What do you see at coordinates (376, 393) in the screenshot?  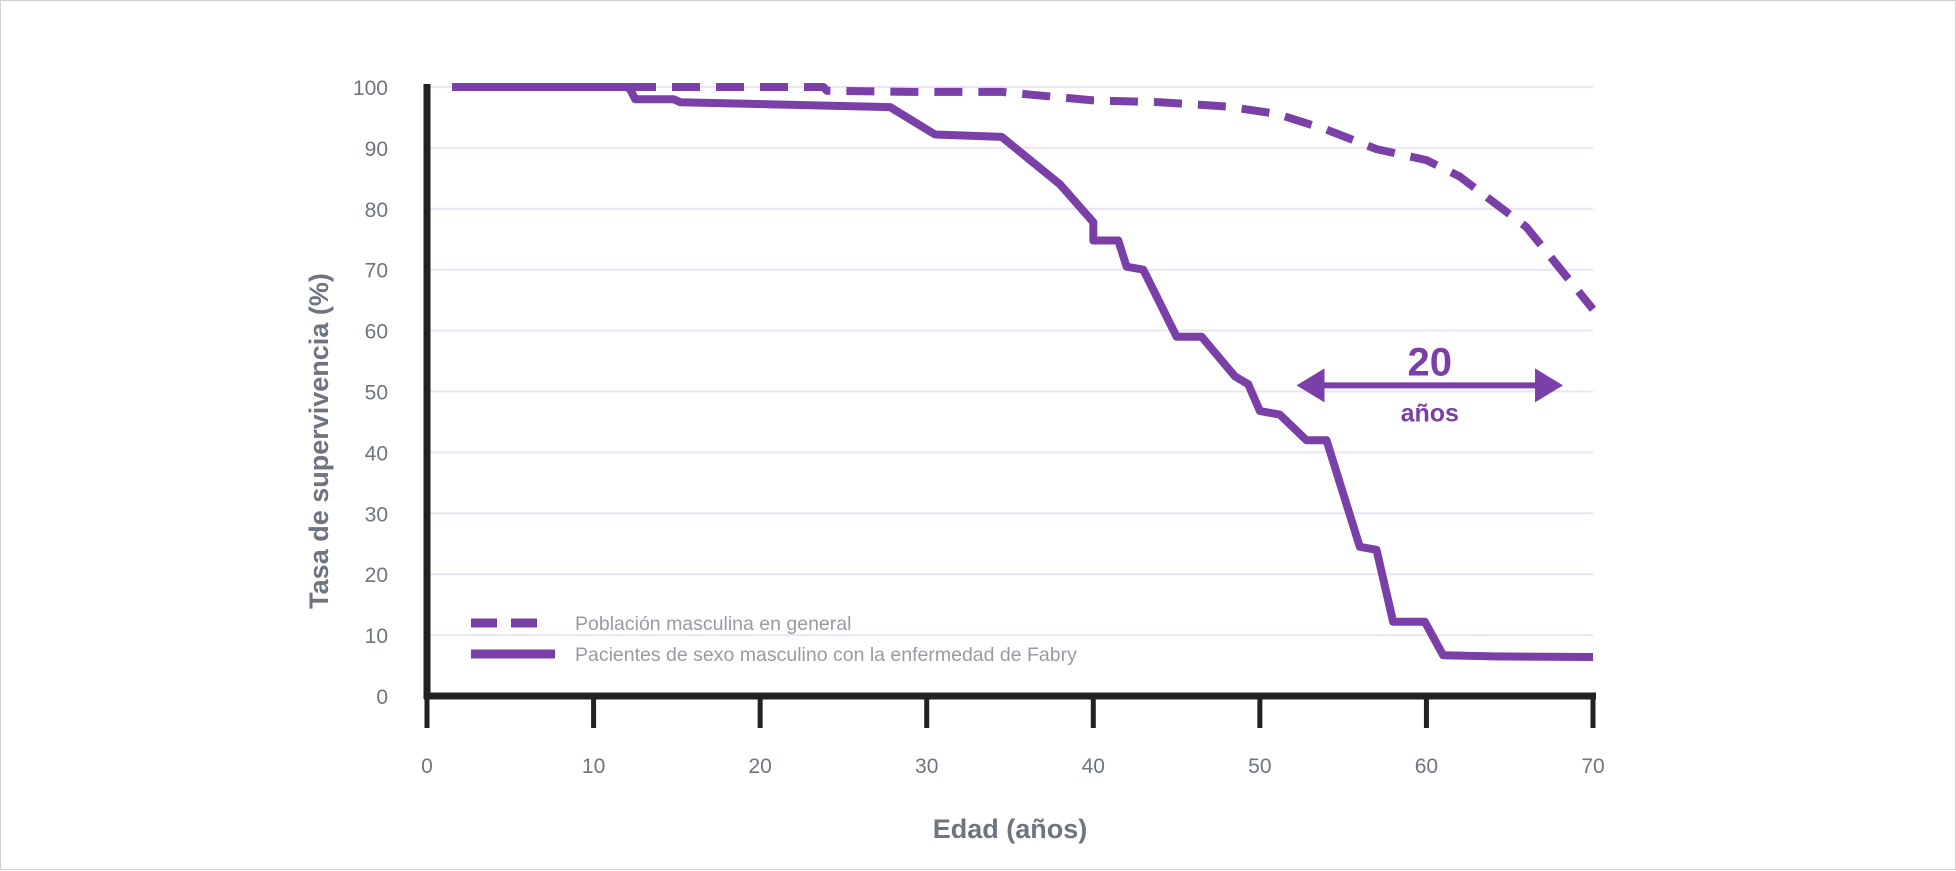 I see `y-tick-label-50: 50` at bounding box center [376, 393].